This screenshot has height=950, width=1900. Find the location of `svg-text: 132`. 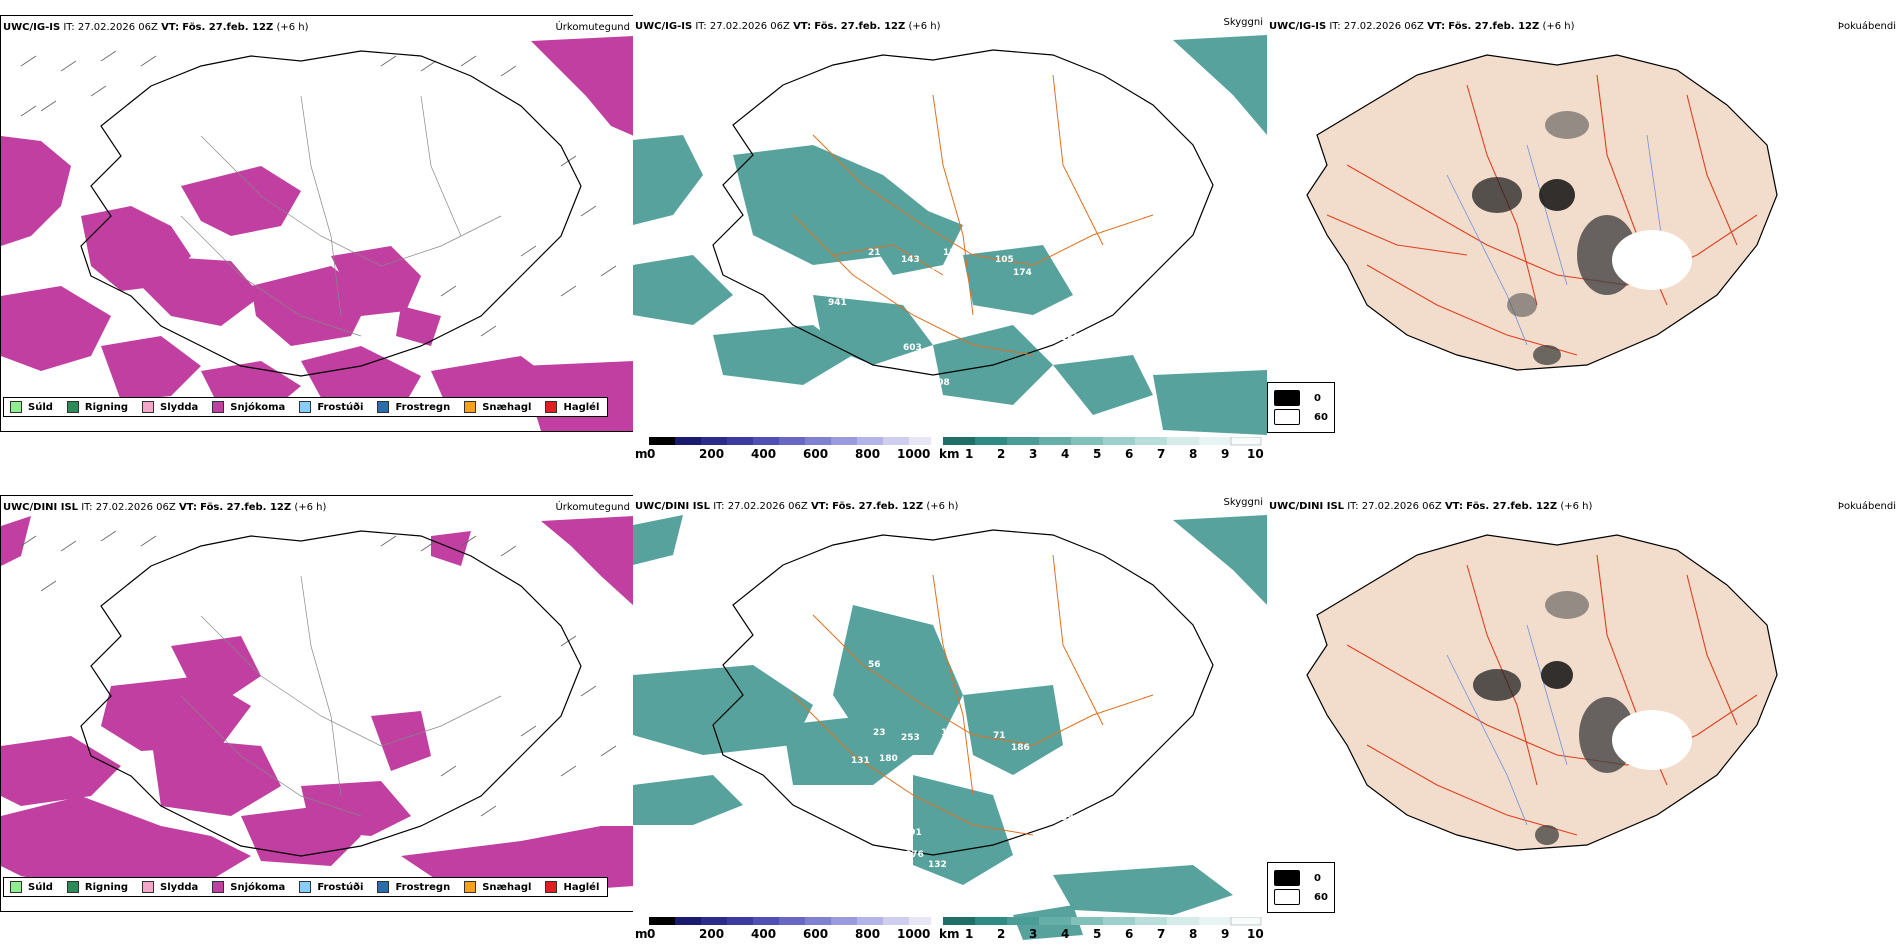

svg-text: 132 is located at coordinates (937, 865).